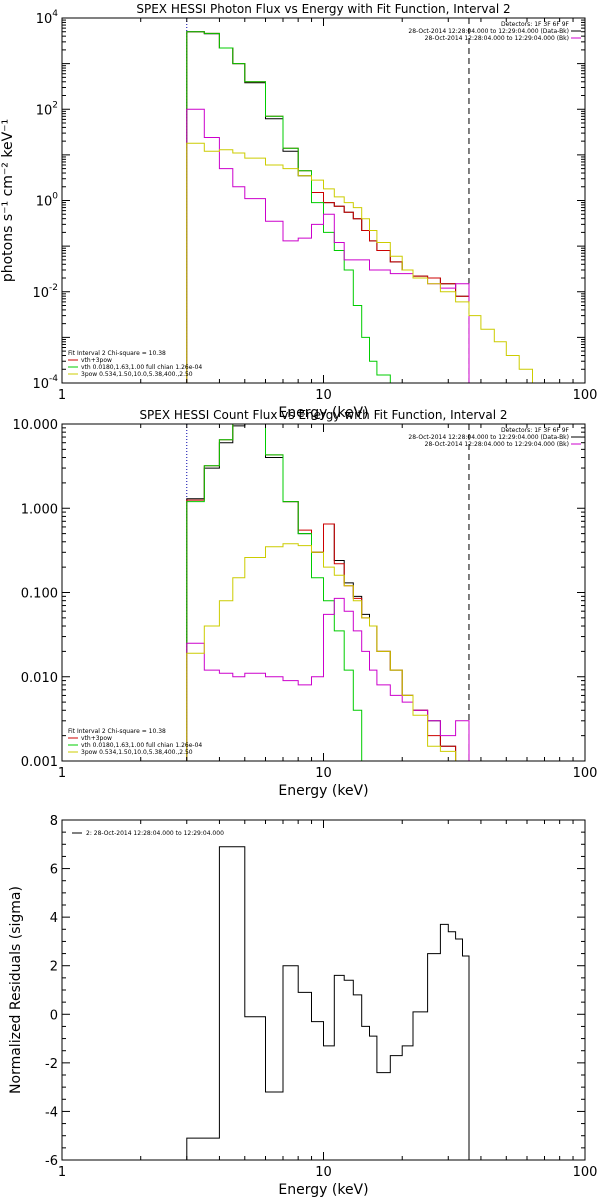 The image size is (600, 1200). Describe the element at coordinates (39, 762) in the screenshot. I see `y-tick-label: 0.001` at that location.